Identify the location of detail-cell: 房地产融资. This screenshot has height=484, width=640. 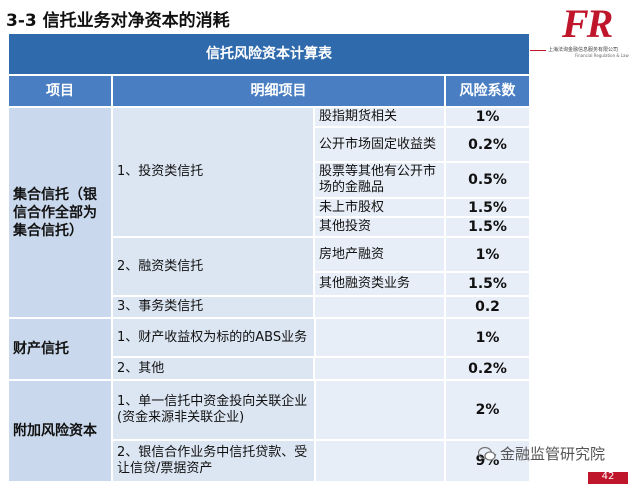
(379, 254).